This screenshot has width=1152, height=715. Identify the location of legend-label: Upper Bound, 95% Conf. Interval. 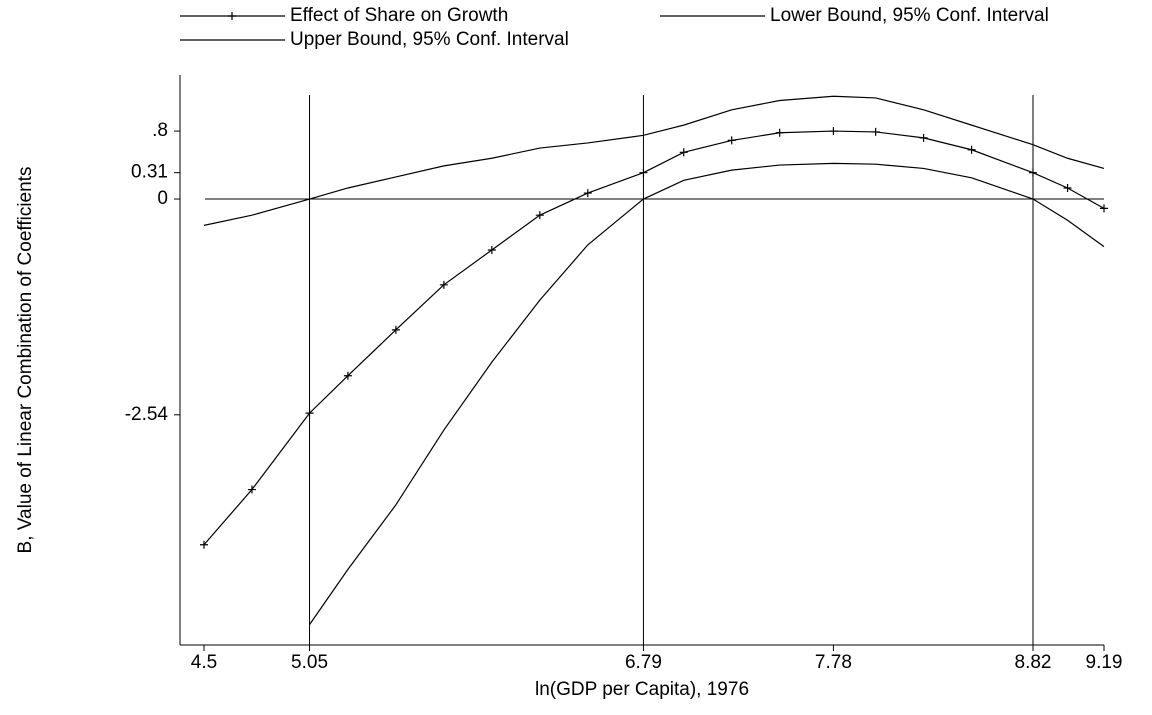
(429, 39).